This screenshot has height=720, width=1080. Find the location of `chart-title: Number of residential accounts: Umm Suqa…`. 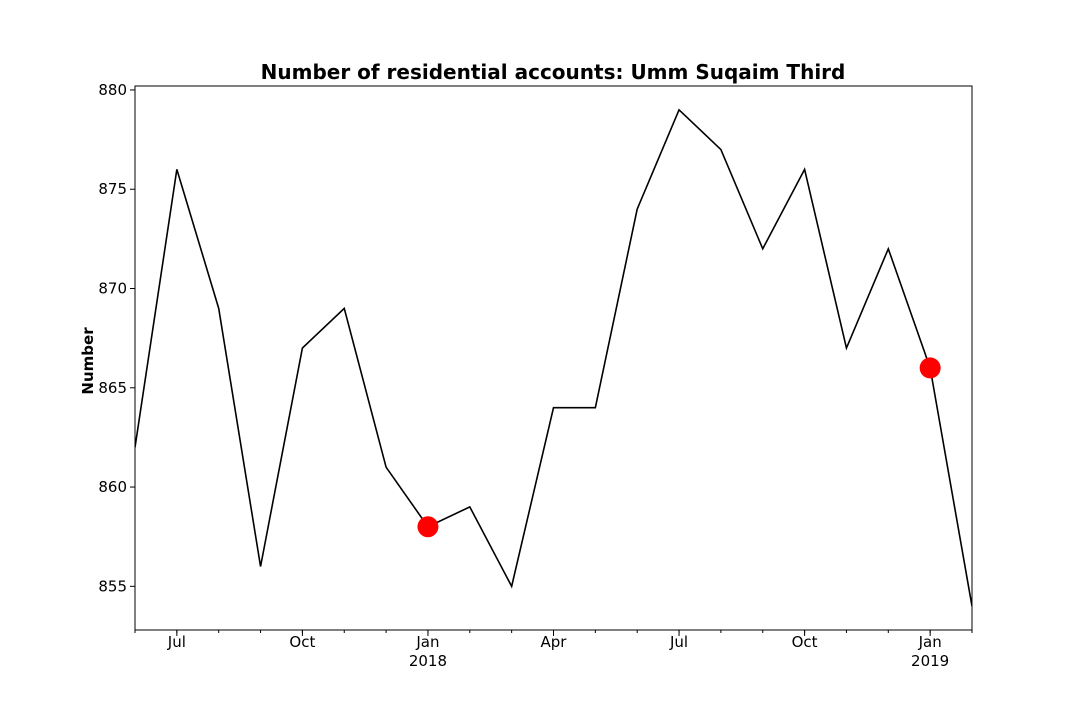

chart-title: Number of residential accounts: Umm Suqa… is located at coordinates (553, 72).